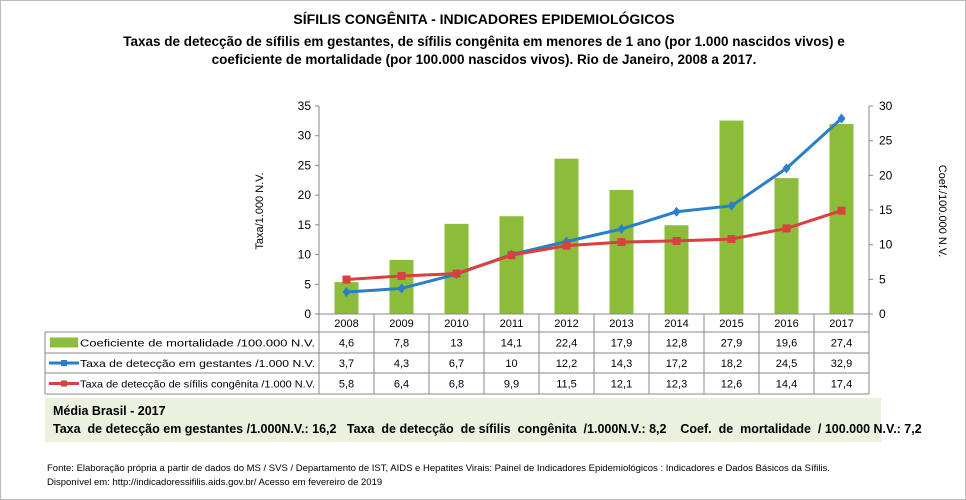  Describe the element at coordinates (731, 364) in the screenshot. I see `data-value: 18,2` at that location.